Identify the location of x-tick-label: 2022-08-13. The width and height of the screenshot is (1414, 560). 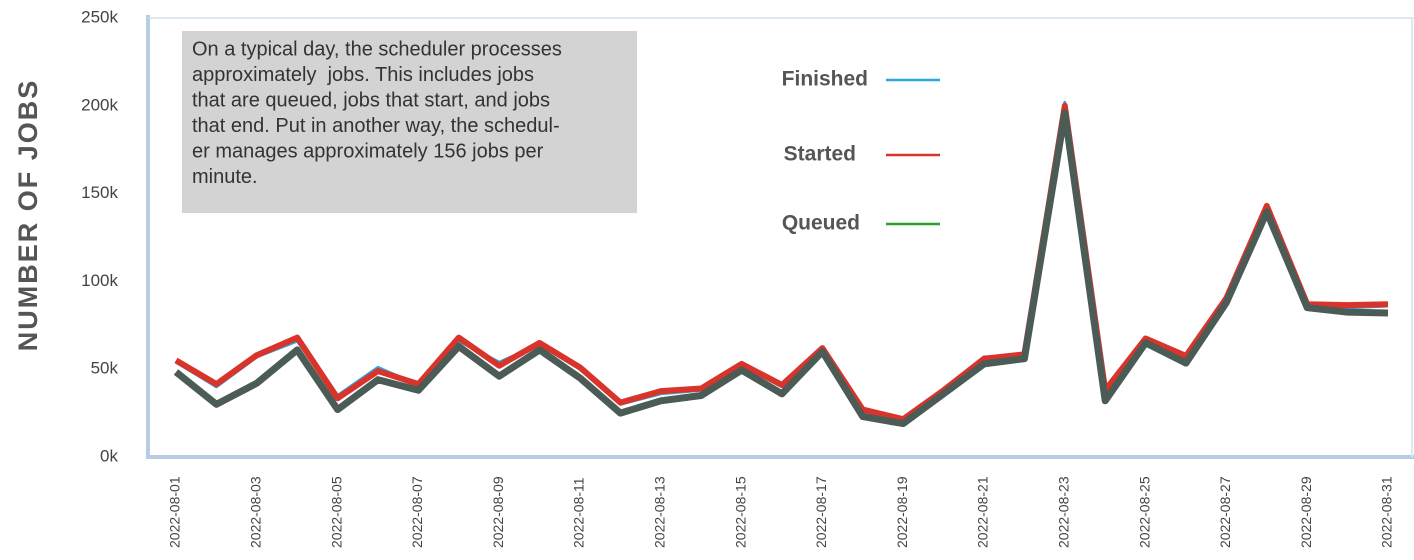
(660, 512).